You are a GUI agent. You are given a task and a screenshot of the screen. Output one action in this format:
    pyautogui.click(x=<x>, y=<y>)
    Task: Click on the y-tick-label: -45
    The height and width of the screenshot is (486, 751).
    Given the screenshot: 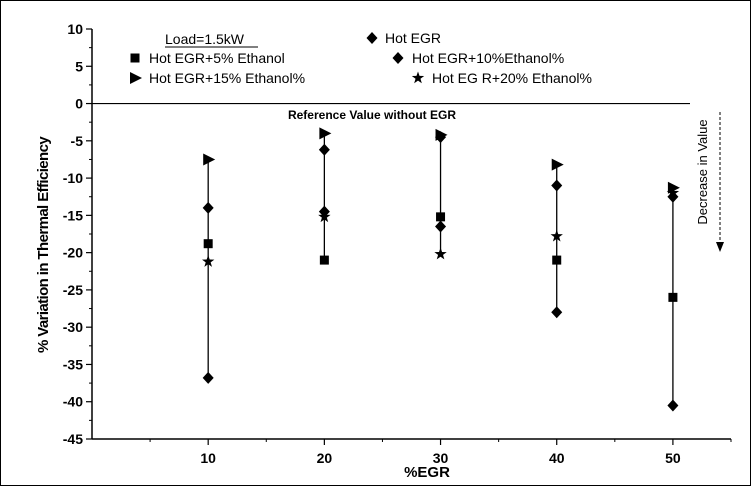 What is the action you would take?
    pyautogui.click(x=73, y=439)
    